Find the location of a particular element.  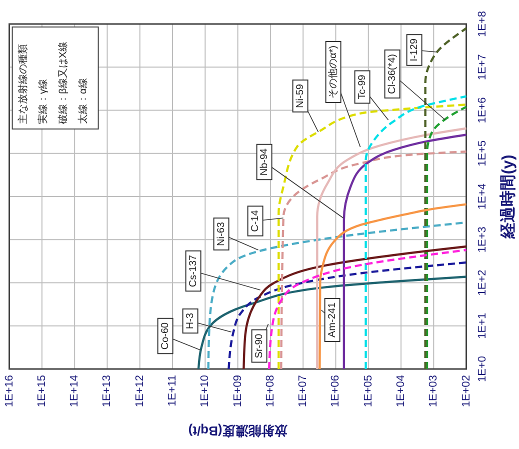

text: Cl-36(*4) is located at coordinates (392, 74).